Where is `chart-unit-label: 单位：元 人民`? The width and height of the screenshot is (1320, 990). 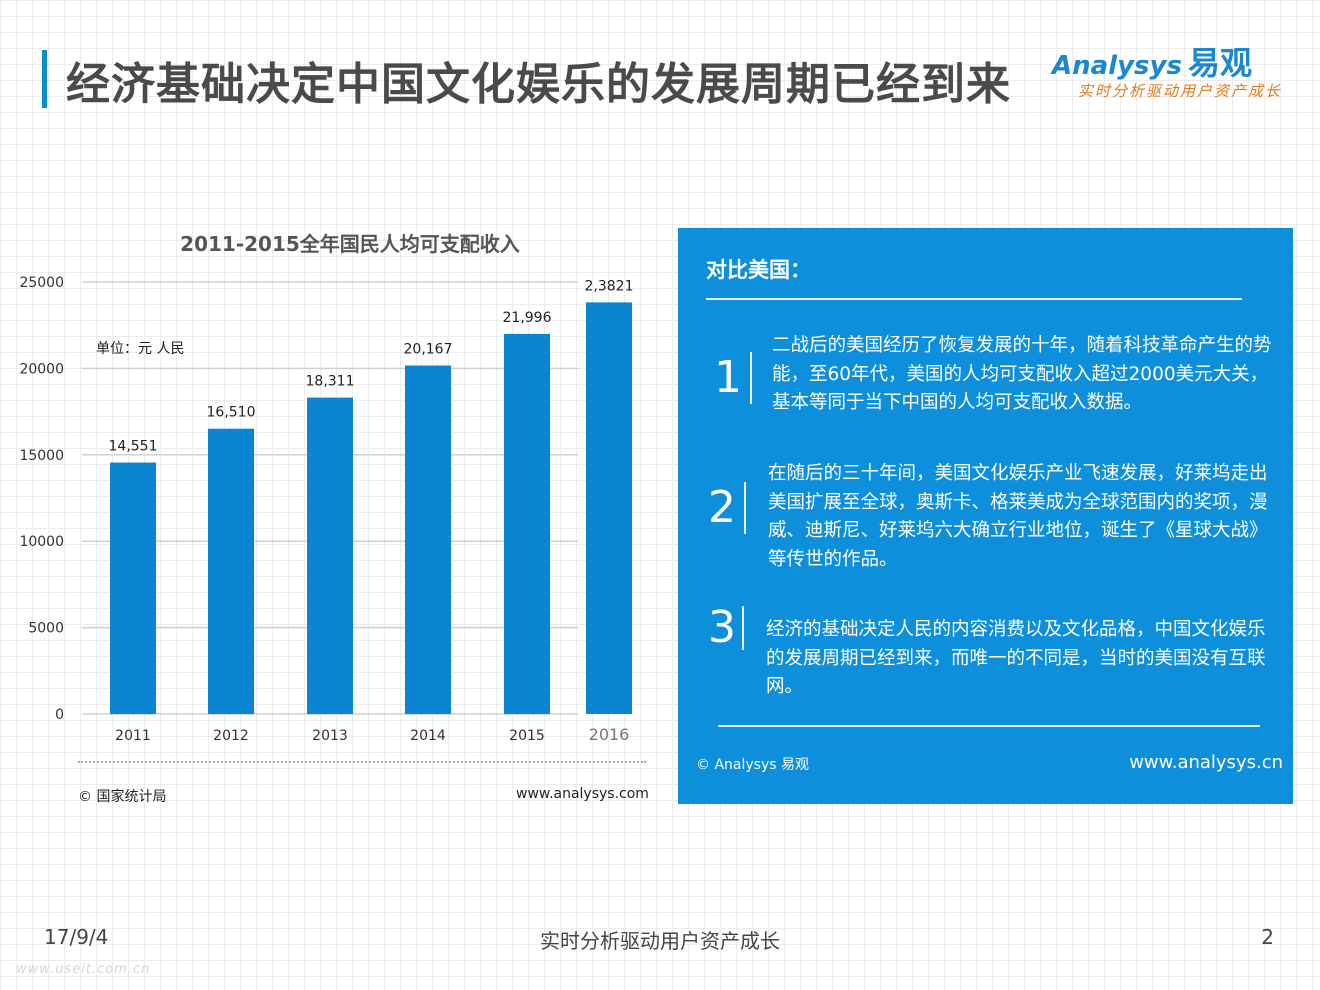 chart-unit-label: 单位：元 人民 is located at coordinates (140, 349).